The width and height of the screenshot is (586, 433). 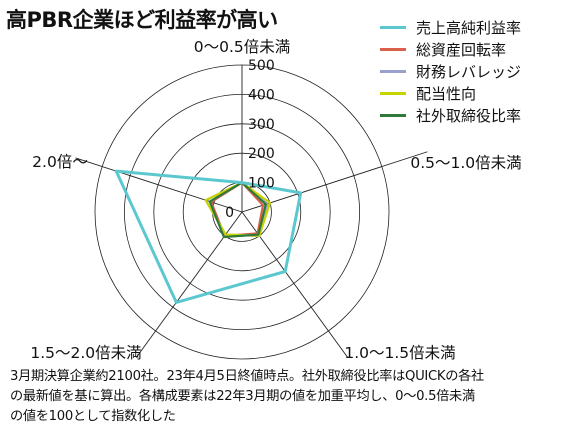 I want to click on radial-tick-labels: 0 100 200 300 400 500, so click(x=250, y=139).